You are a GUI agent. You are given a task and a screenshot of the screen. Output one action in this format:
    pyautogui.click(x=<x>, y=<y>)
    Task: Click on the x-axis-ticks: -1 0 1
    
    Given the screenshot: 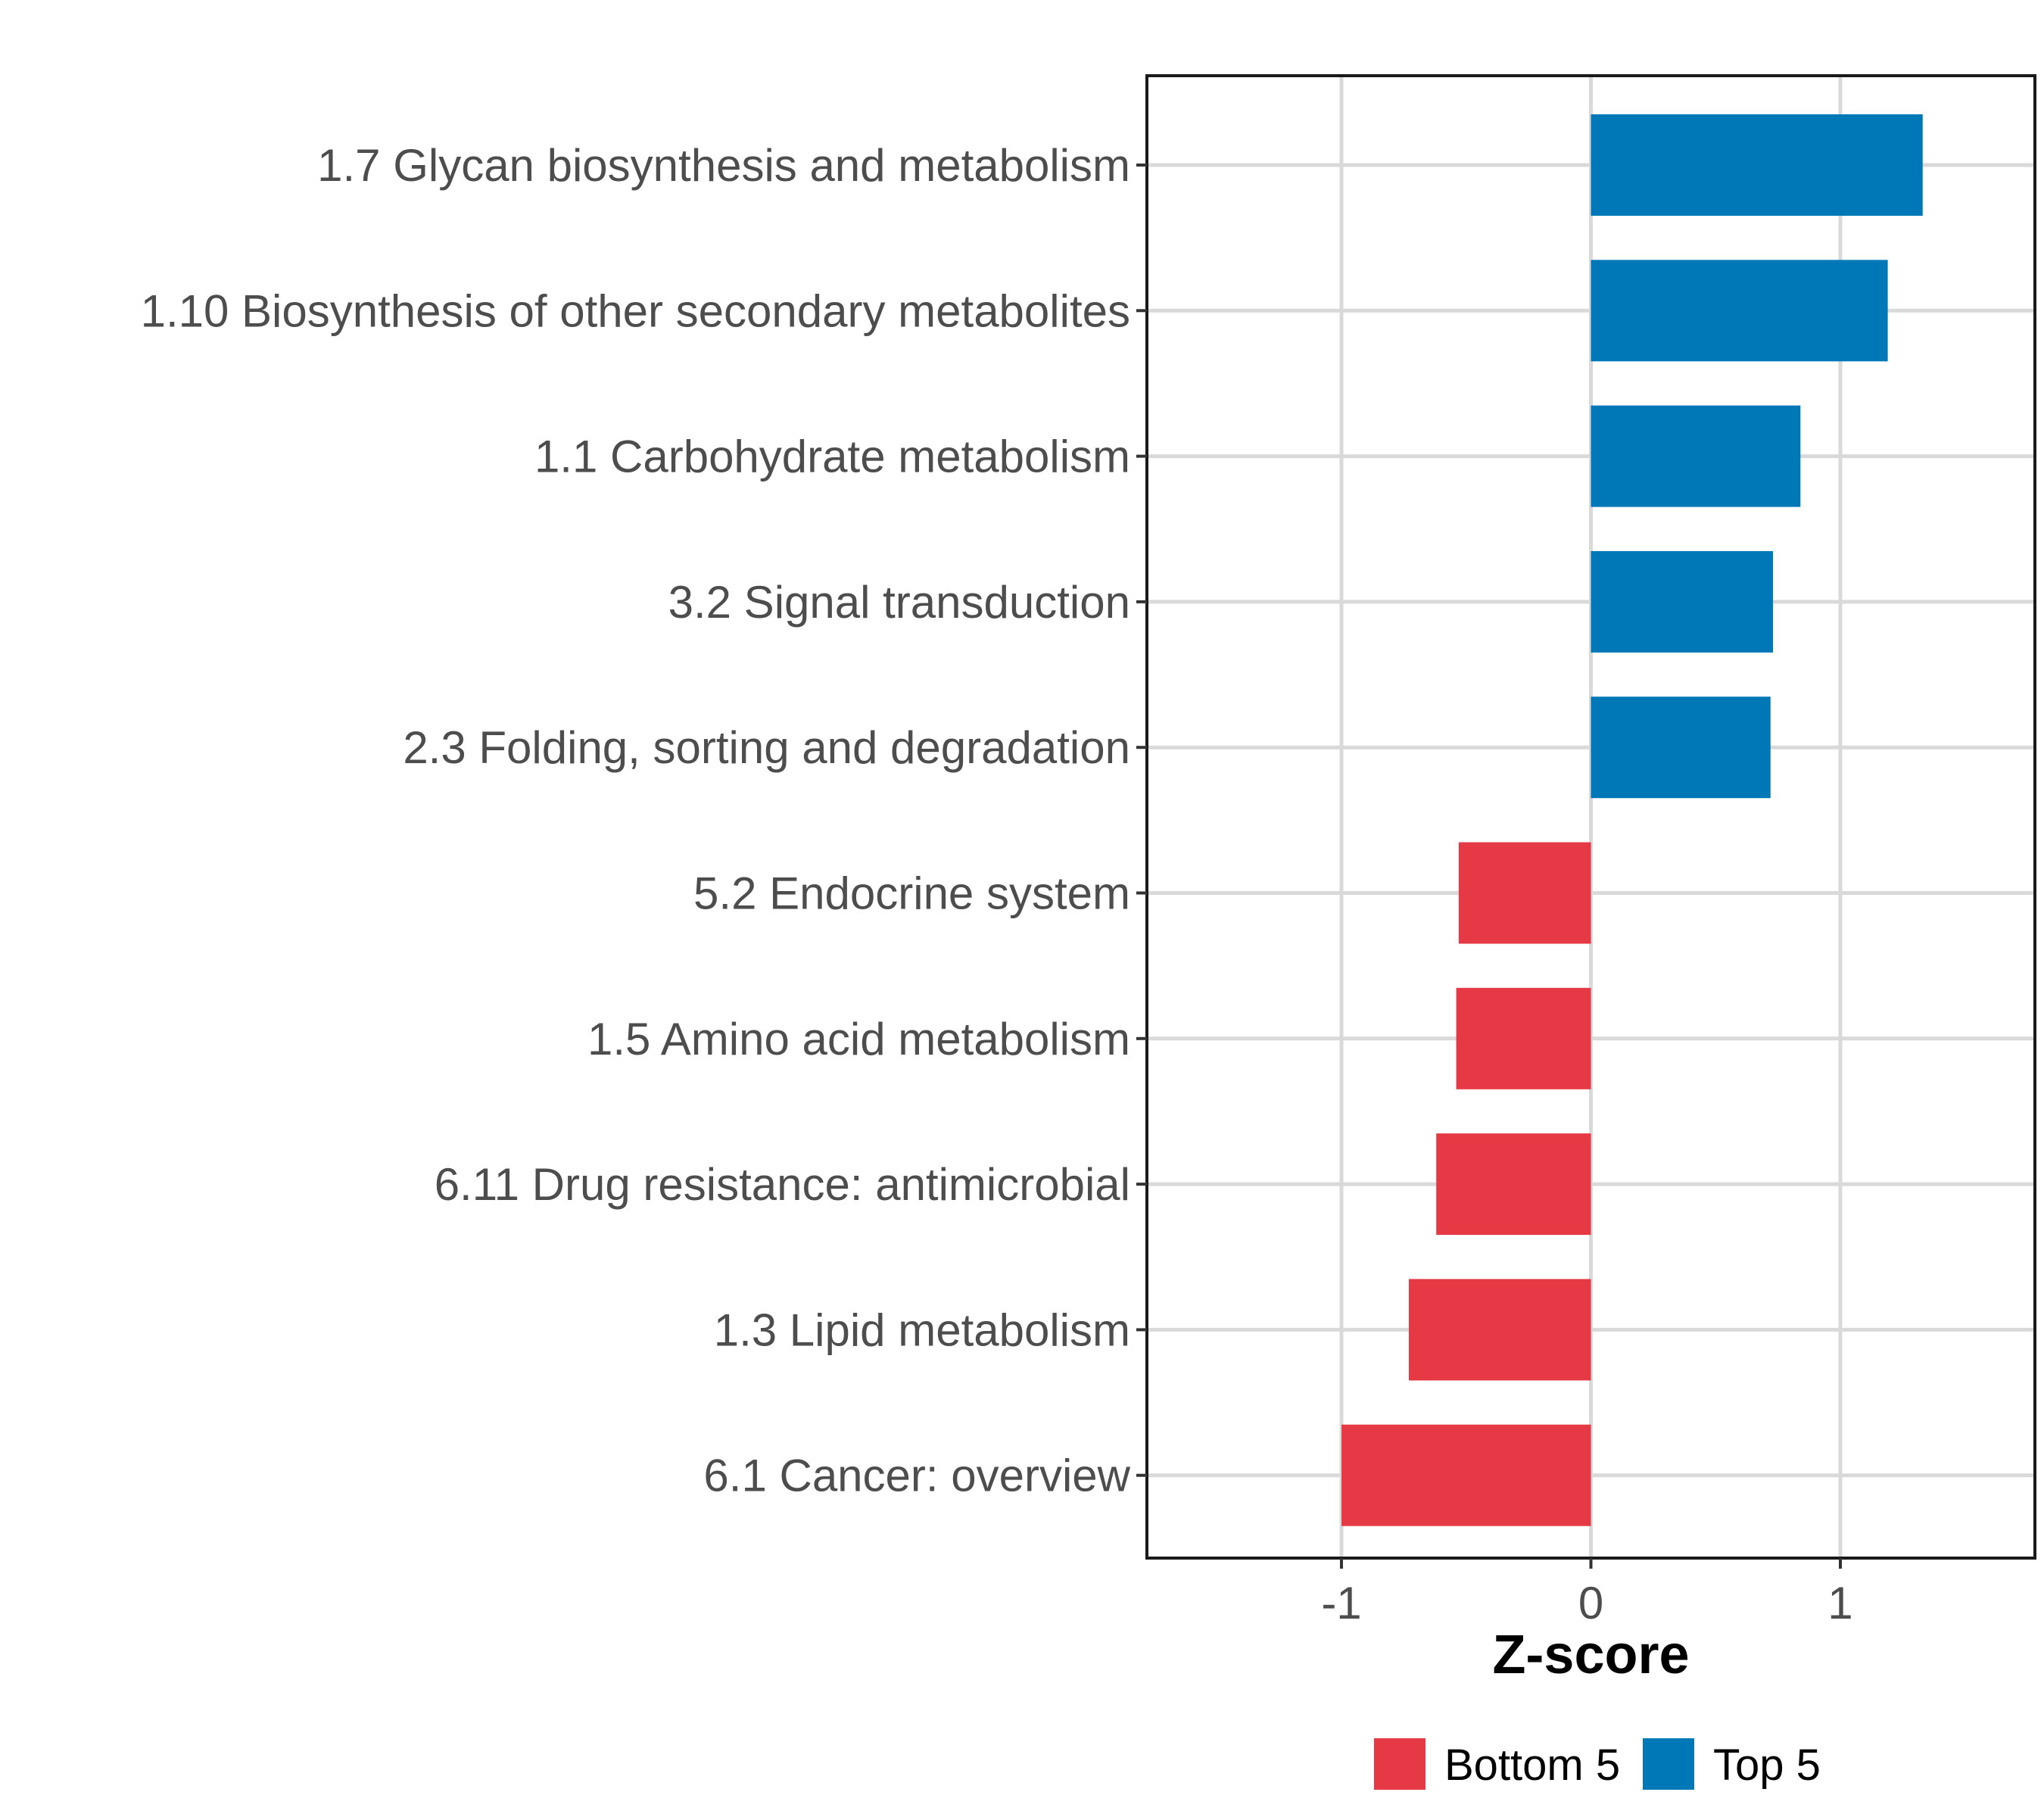 What is the action you would take?
    pyautogui.click(x=1587, y=1593)
    